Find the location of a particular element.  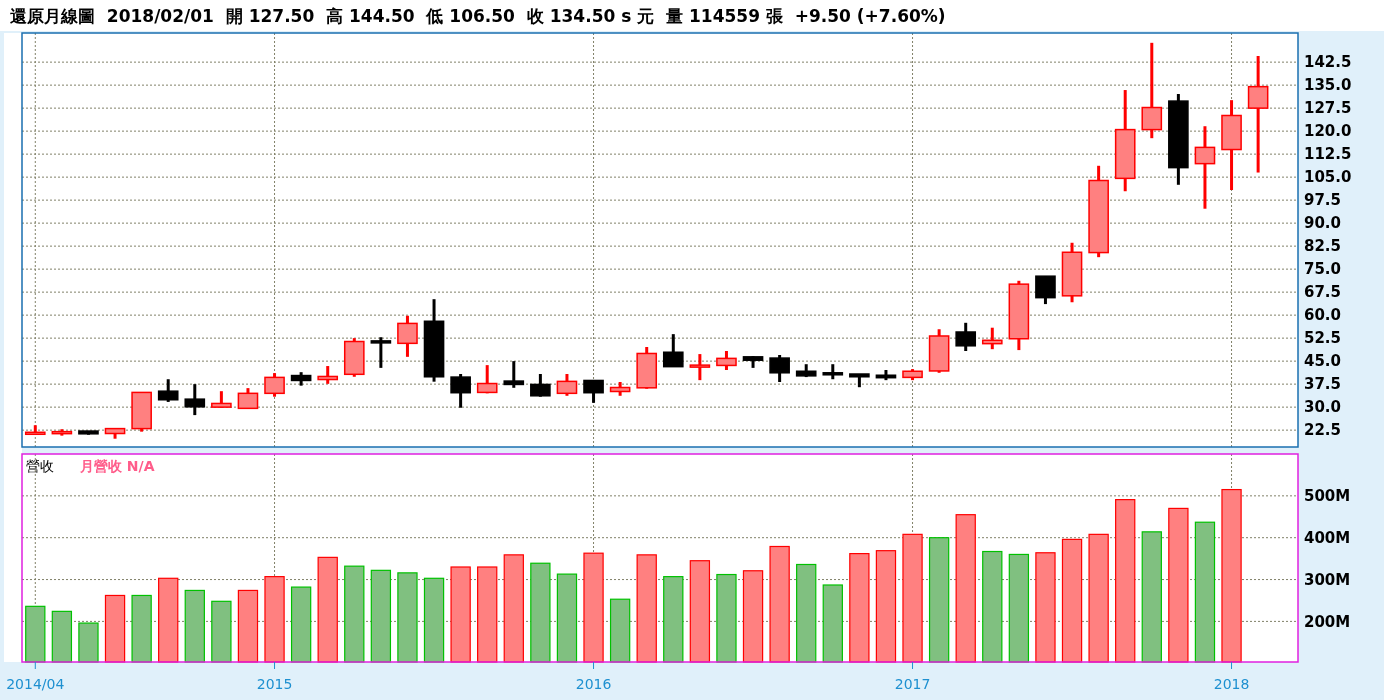

y-tick-label: 105.0 is located at coordinates (1328, 177).